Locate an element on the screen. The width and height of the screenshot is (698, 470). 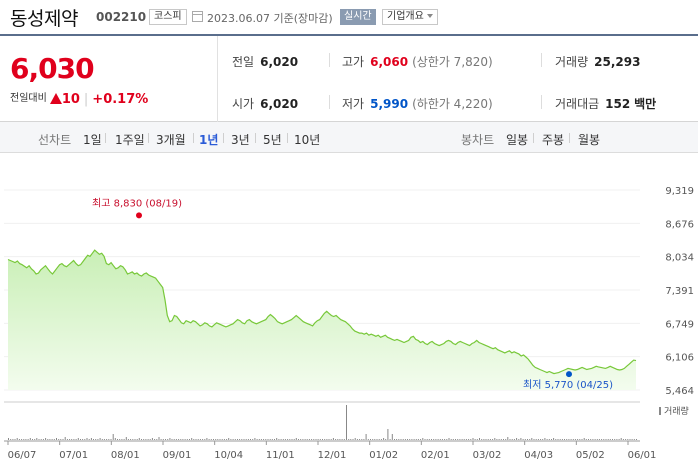
line-chart-label: 선차트 is located at coordinates (55, 140).